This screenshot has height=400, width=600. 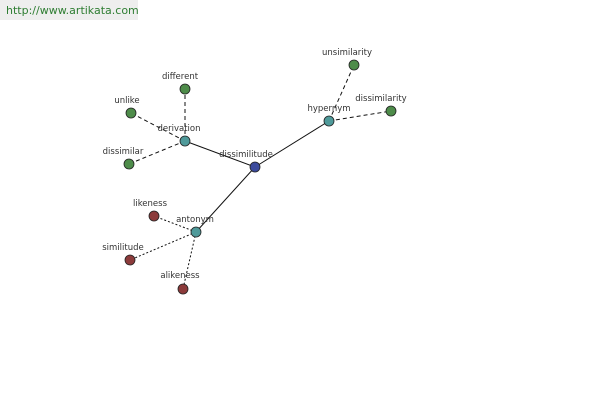 What do you see at coordinates (69, 10) in the screenshot?
I see `site-link: http://www.artikata.com` at bounding box center [69, 10].